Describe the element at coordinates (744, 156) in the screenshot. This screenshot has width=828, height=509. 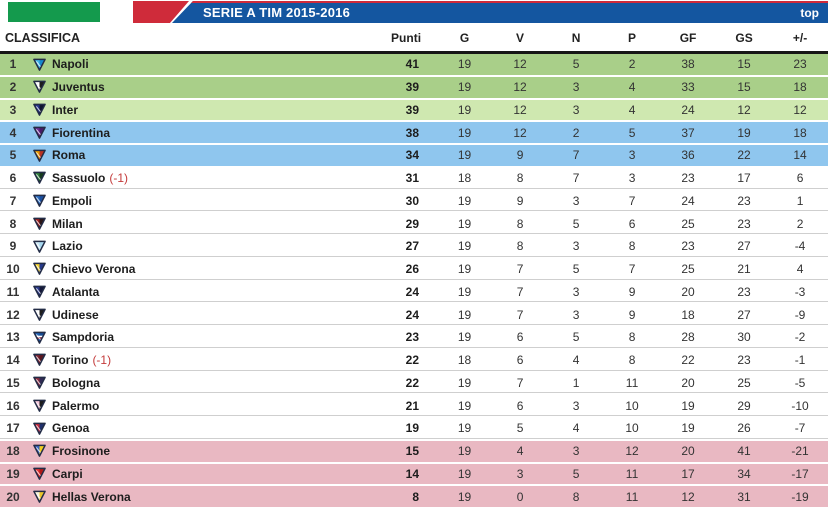
I see `goals-against-cell: 22` at that location.